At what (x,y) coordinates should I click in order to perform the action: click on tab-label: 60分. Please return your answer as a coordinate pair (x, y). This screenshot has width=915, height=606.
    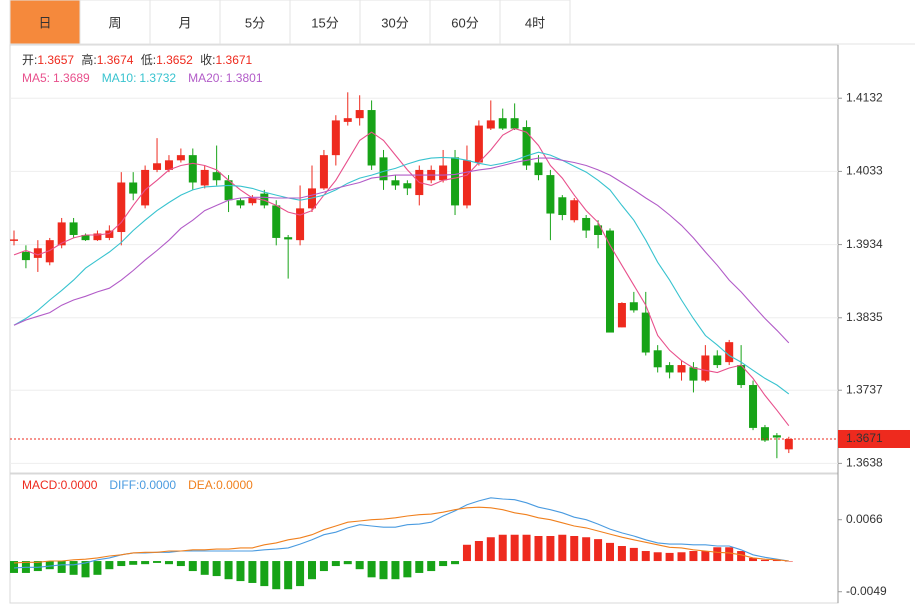
    Looking at the image, I should click on (464, 22).